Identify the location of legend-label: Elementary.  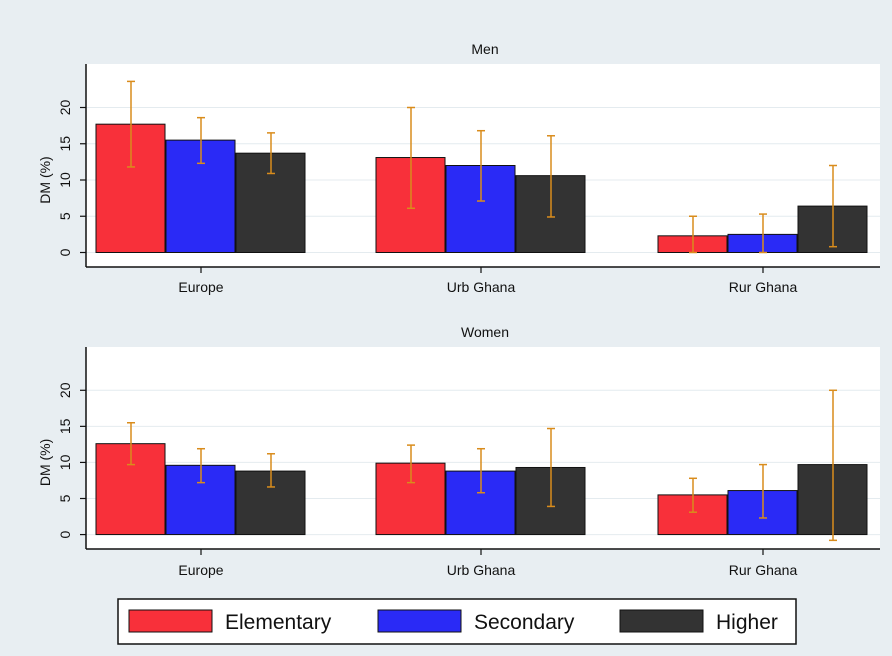
(278, 622).